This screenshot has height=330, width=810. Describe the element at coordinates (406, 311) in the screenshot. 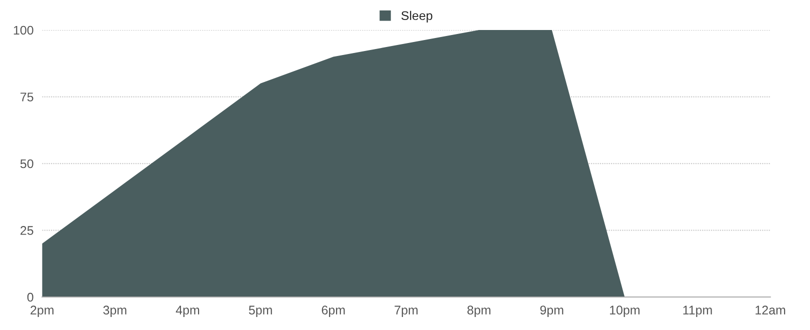

I see `x-tick-label: 7pm` at that location.